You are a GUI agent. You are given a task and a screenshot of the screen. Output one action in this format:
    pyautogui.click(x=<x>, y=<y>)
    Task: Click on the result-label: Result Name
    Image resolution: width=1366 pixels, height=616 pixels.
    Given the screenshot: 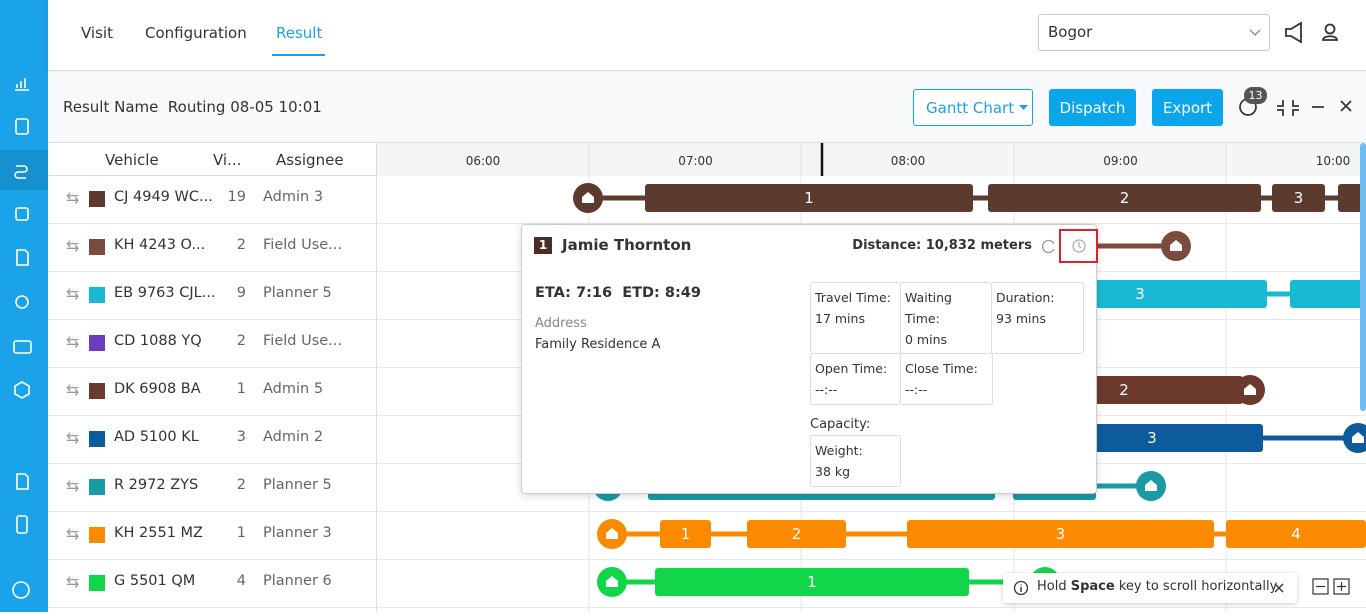 What is the action you would take?
    pyautogui.click(x=111, y=107)
    